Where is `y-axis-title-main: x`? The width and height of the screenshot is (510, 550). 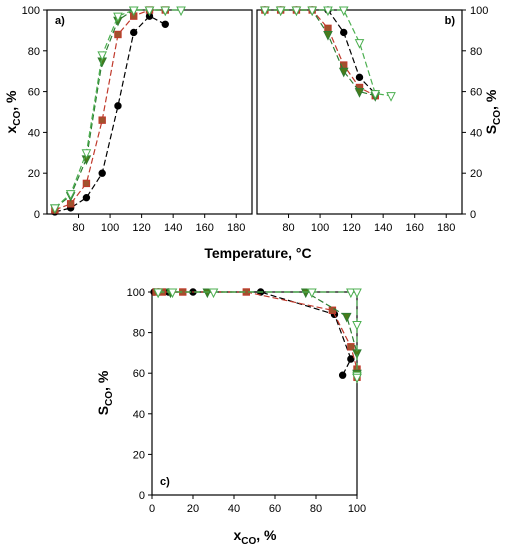 y-axis-title-main: x is located at coordinates (11, 130).